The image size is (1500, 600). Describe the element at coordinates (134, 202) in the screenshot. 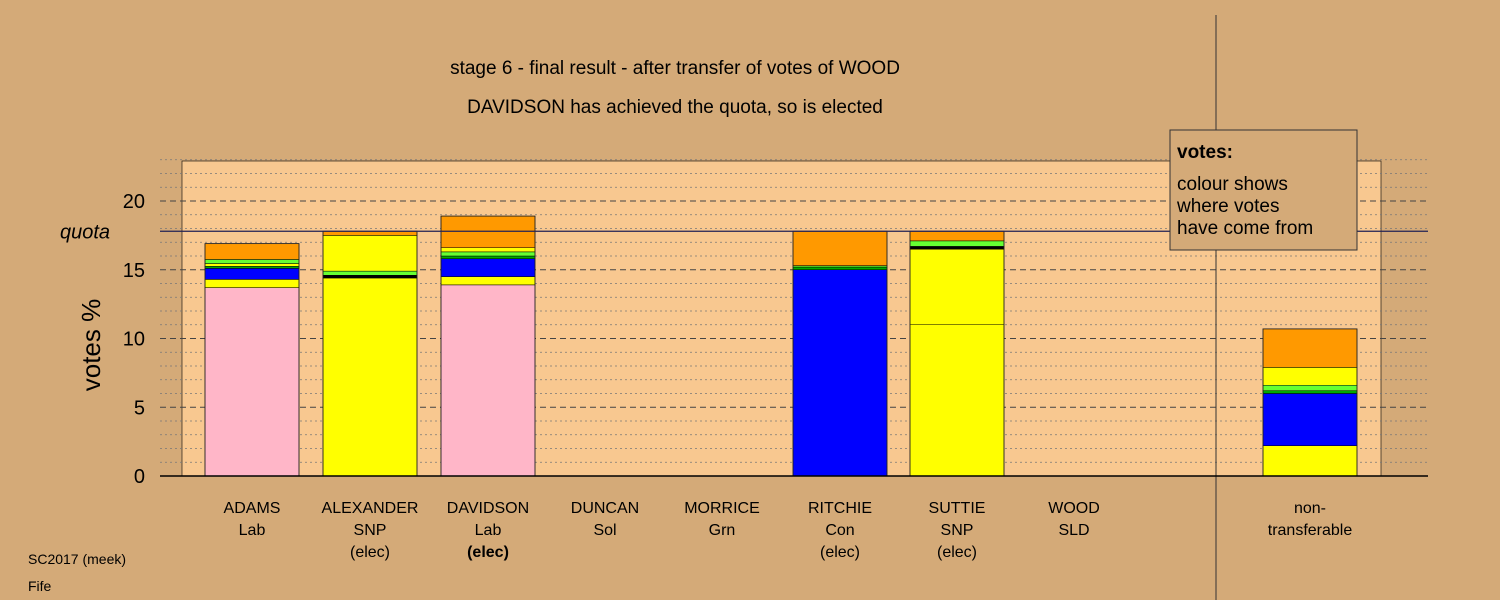

I see `y-tick-label: 20` at that location.